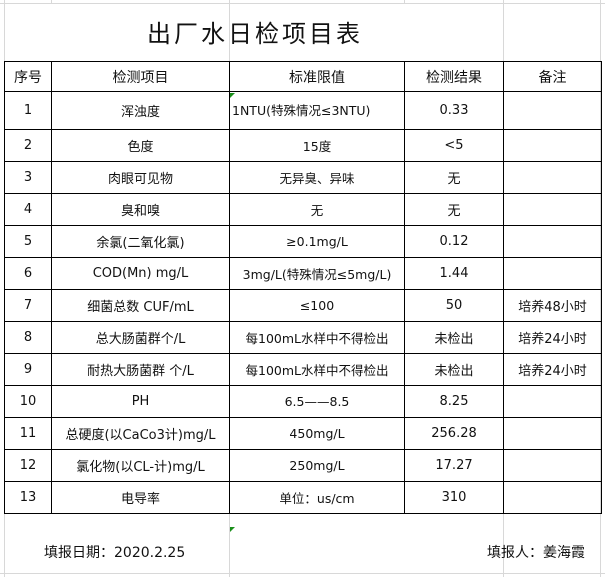 This screenshot has height=577, width=605. I want to click on table-row: 6 COD(Mn) mg/L 3mg/L(特殊情况≤5mg/L) 1.44, so click(303, 273).